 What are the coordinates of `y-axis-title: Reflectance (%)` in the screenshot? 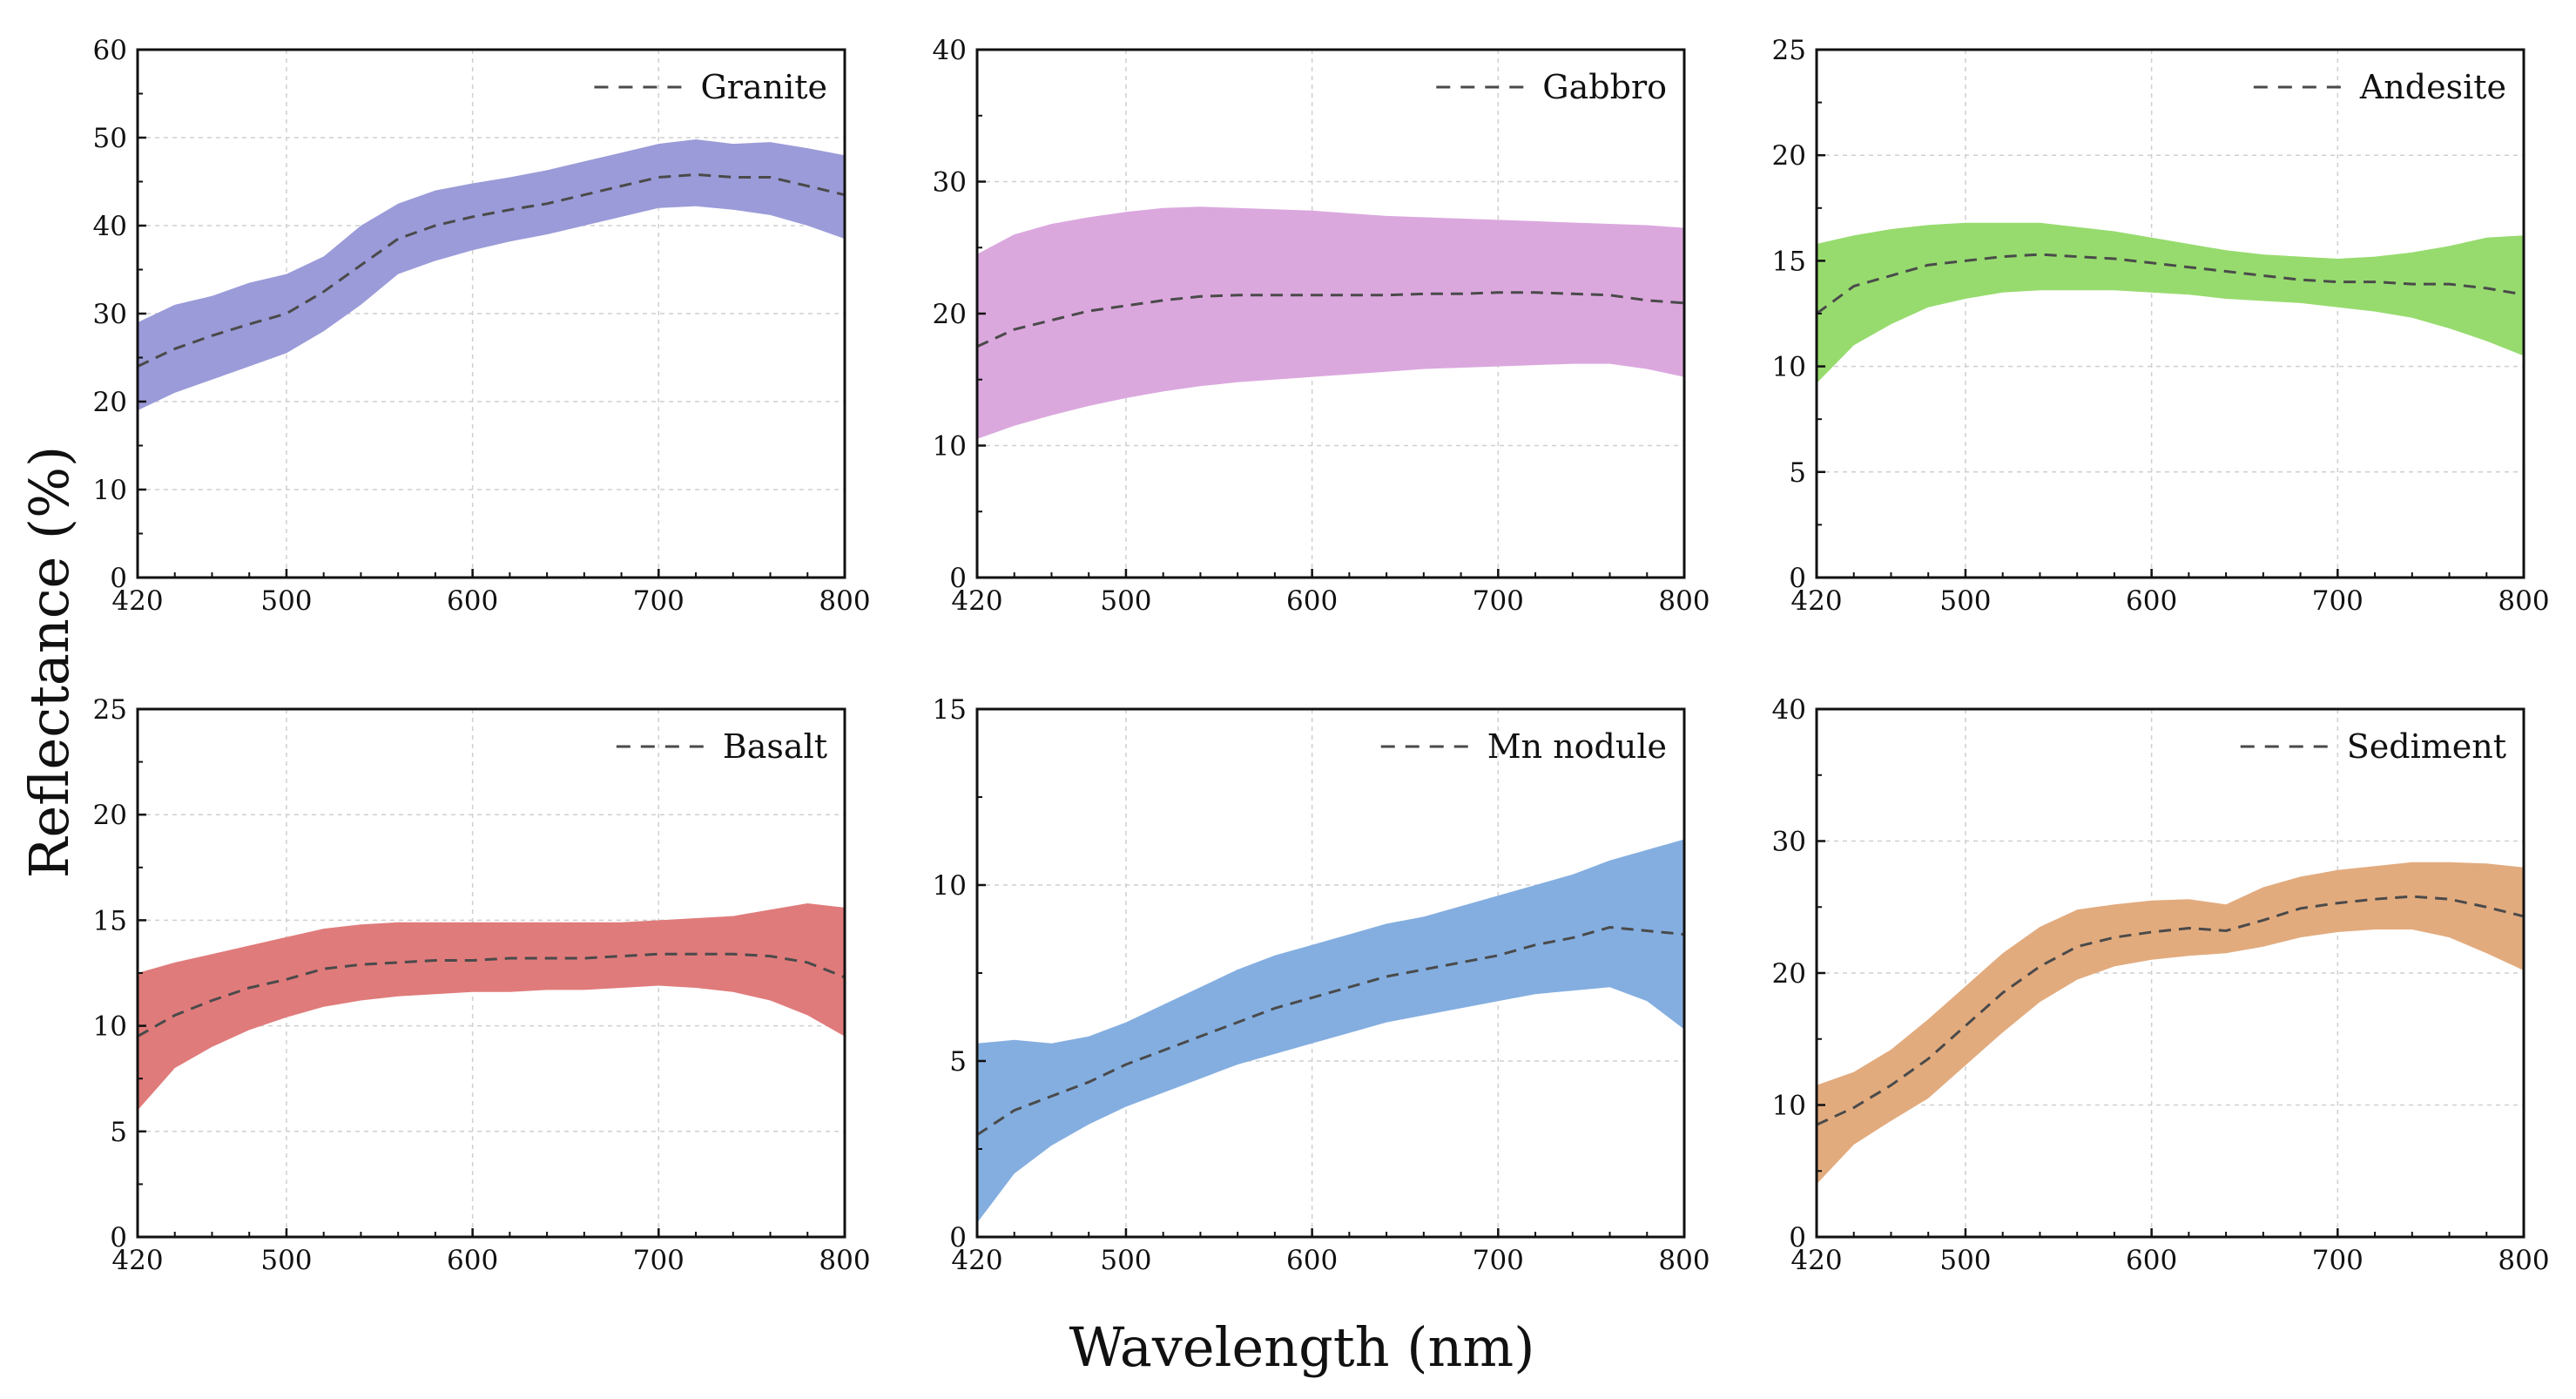 It's located at (49, 662).